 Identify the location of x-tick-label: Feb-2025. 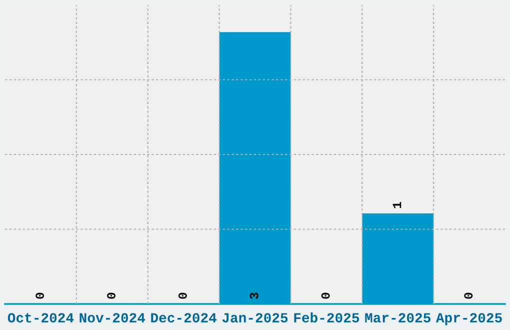
(327, 317).